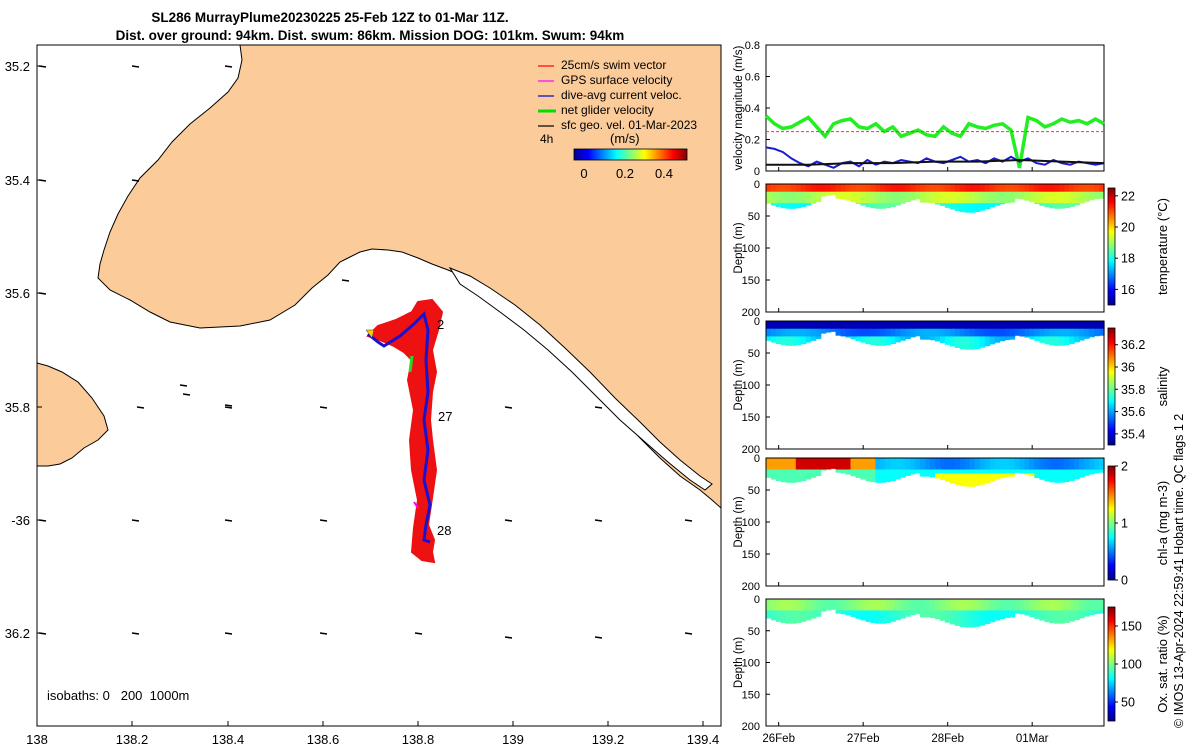 The image size is (1200, 750). I want to click on section-ytick-label: 200, so click(751, 727).